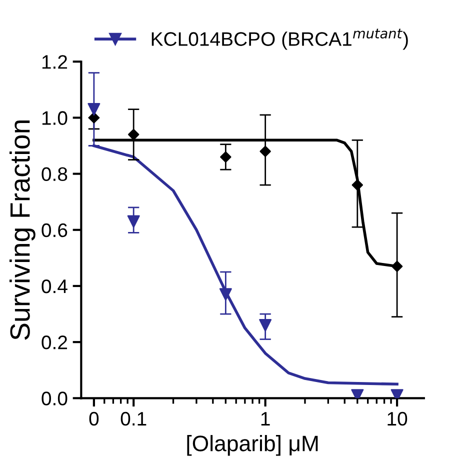 The height and width of the screenshot is (474, 451). I want to click on y-tick-label: 0.8, so click(55, 174).